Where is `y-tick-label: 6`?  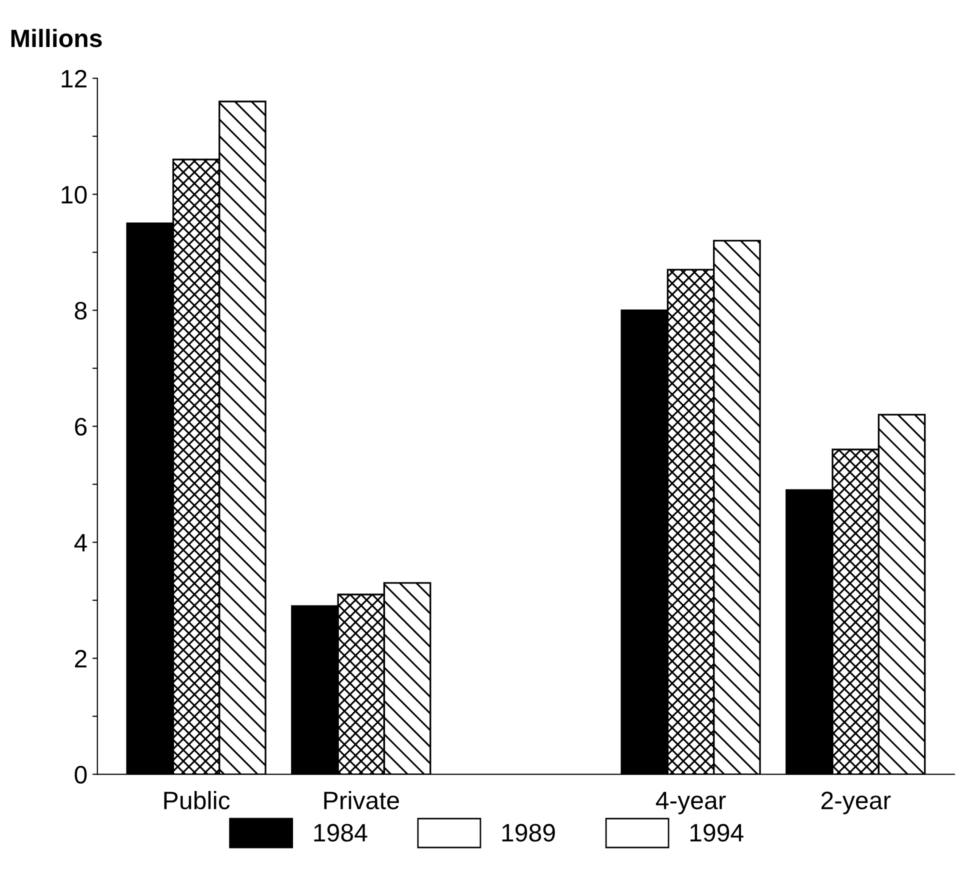
y-tick-label: 6 is located at coordinates (81, 427).